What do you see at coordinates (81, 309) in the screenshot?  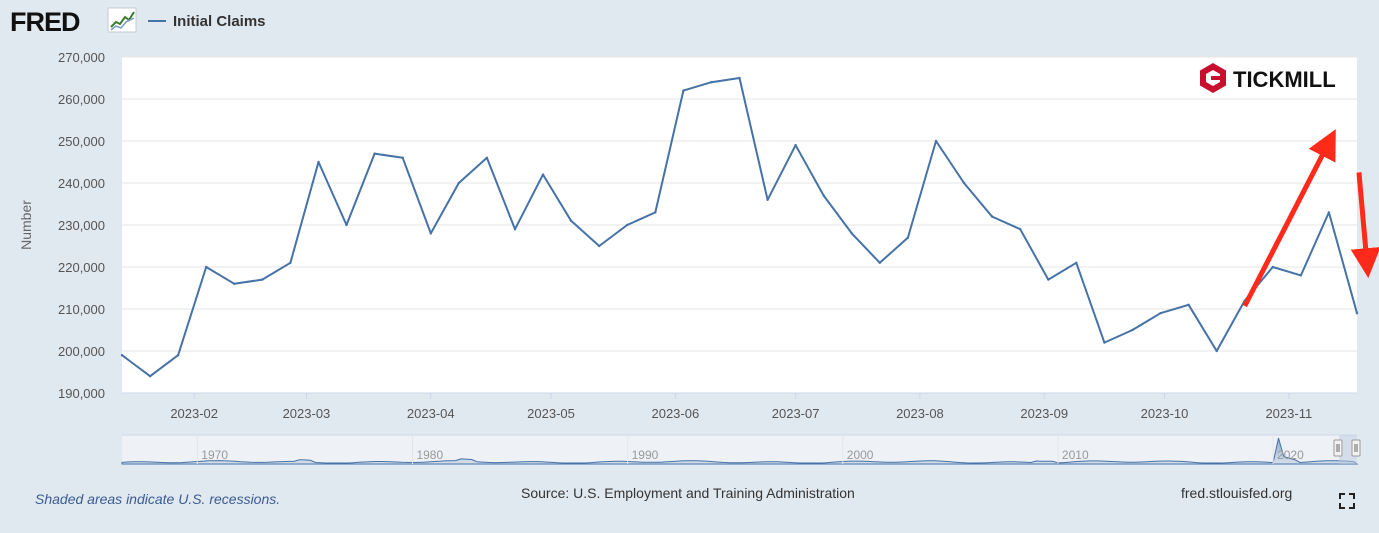 I see `y-tick-label: 210,000` at bounding box center [81, 309].